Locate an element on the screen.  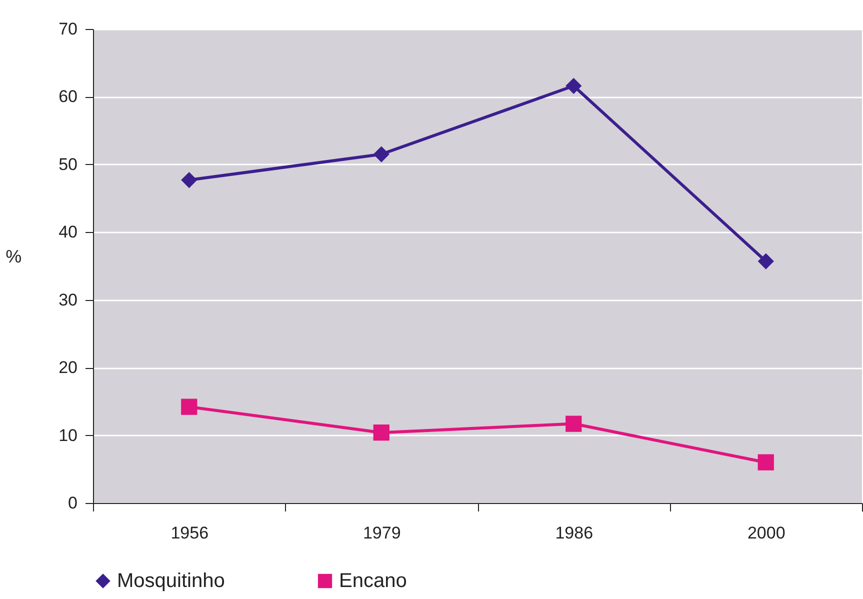
y-axis-title: % is located at coordinates (14, 256).